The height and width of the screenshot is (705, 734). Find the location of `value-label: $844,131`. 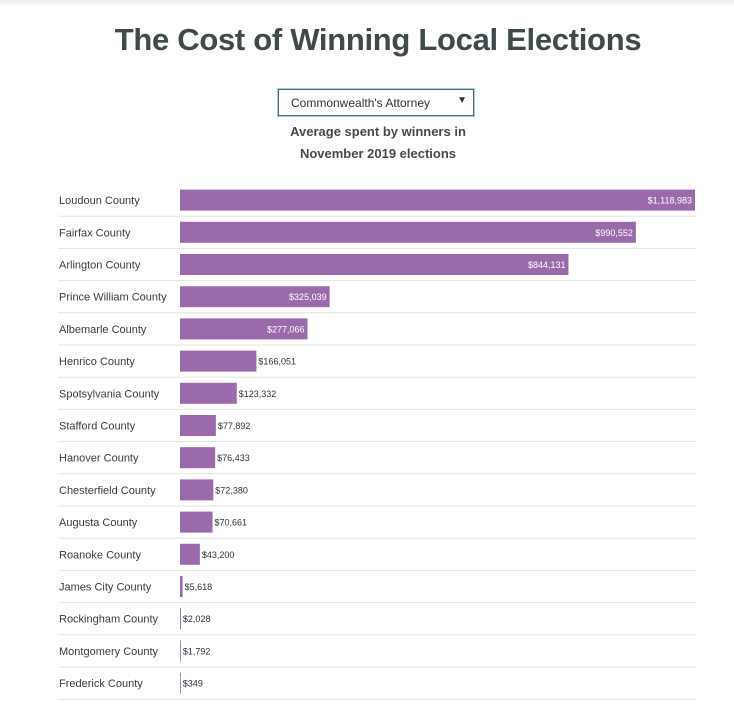

value-label: $844,131 is located at coordinates (547, 265).